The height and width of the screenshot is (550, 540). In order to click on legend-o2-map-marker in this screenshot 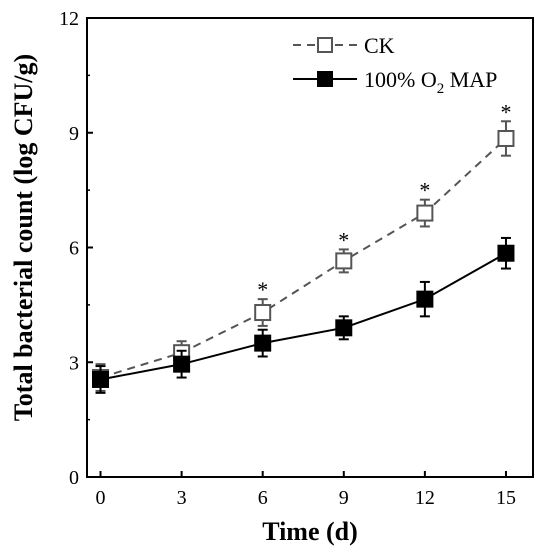, I will do `click(325, 79)`.